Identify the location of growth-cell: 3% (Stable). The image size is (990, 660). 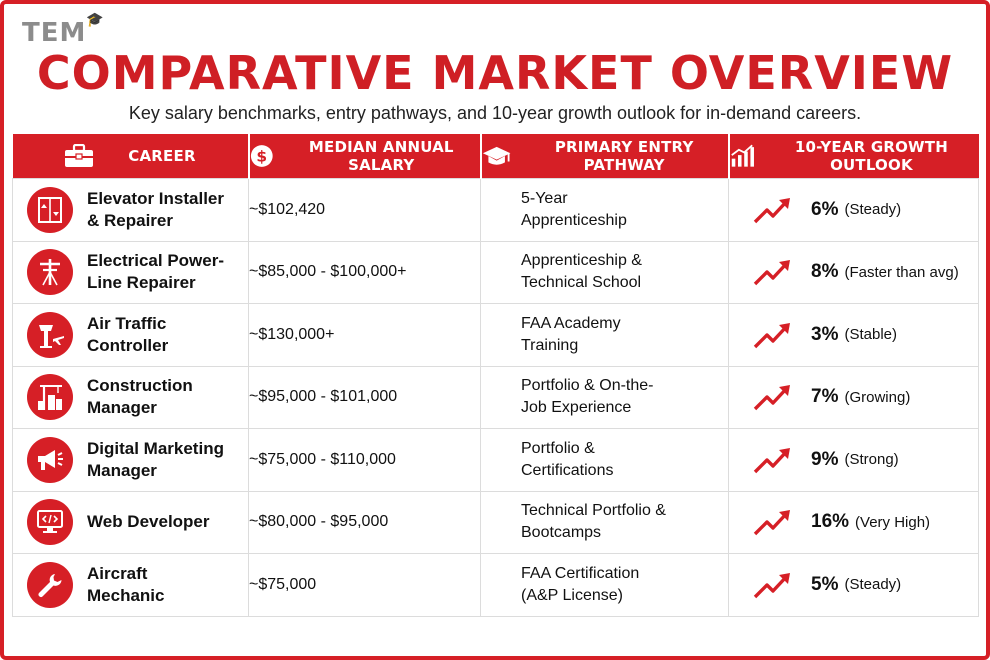
(853, 335).